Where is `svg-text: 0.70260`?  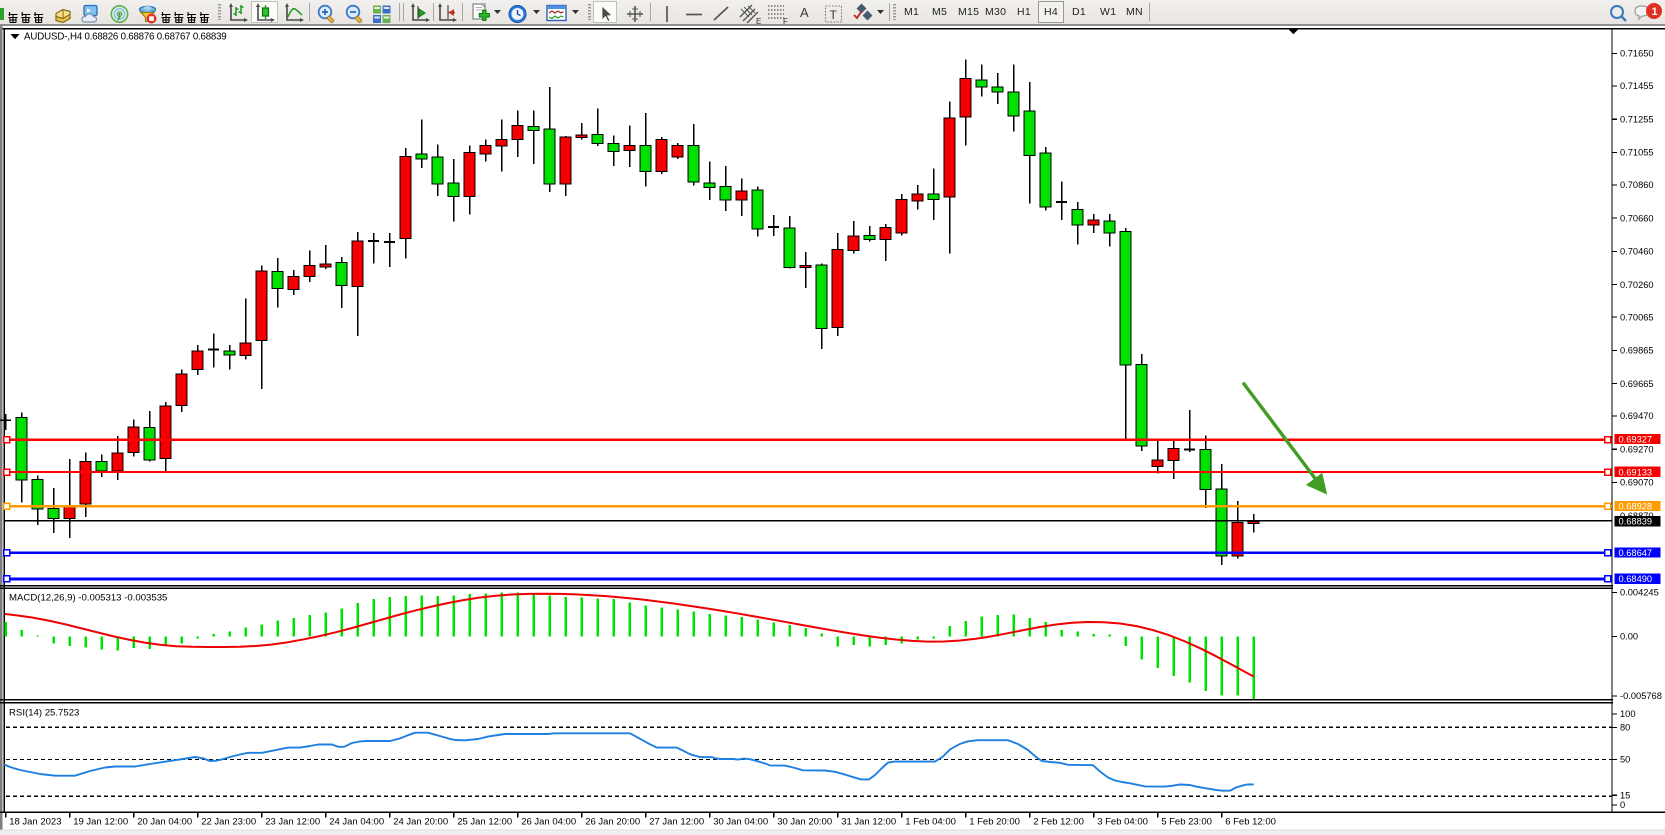 svg-text: 0.70260 is located at coordinates (1637, 285).